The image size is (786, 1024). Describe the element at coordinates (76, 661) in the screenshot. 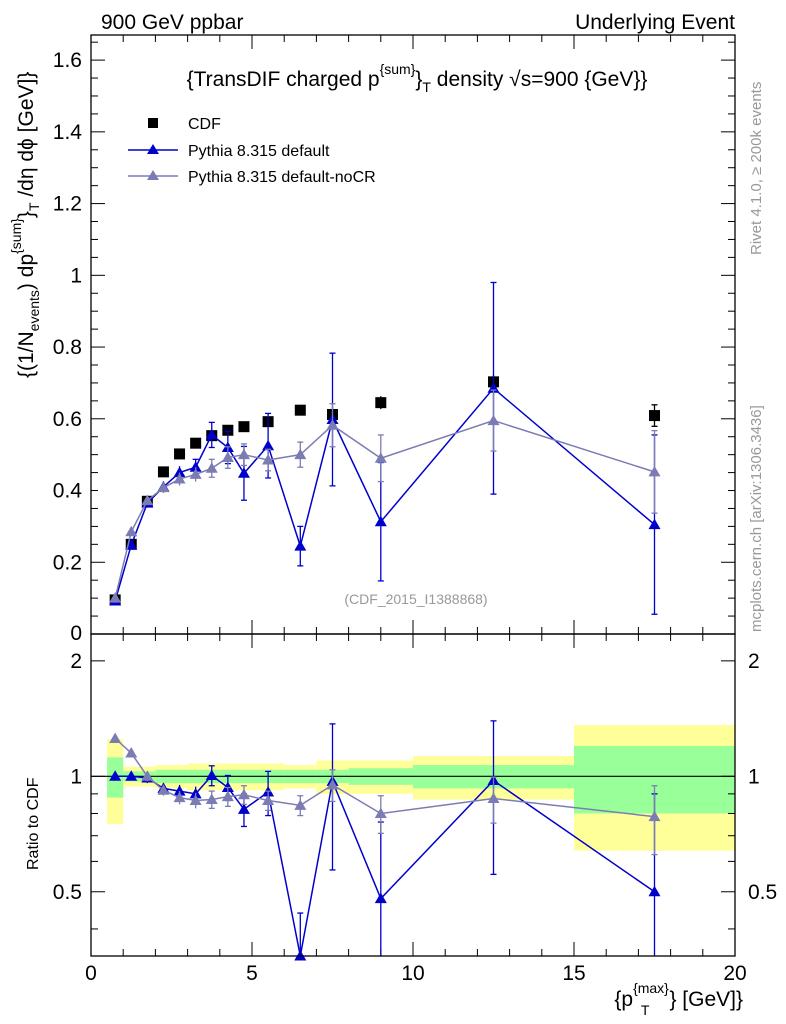

I see `ratio-y-tick-label: 2` at that location.